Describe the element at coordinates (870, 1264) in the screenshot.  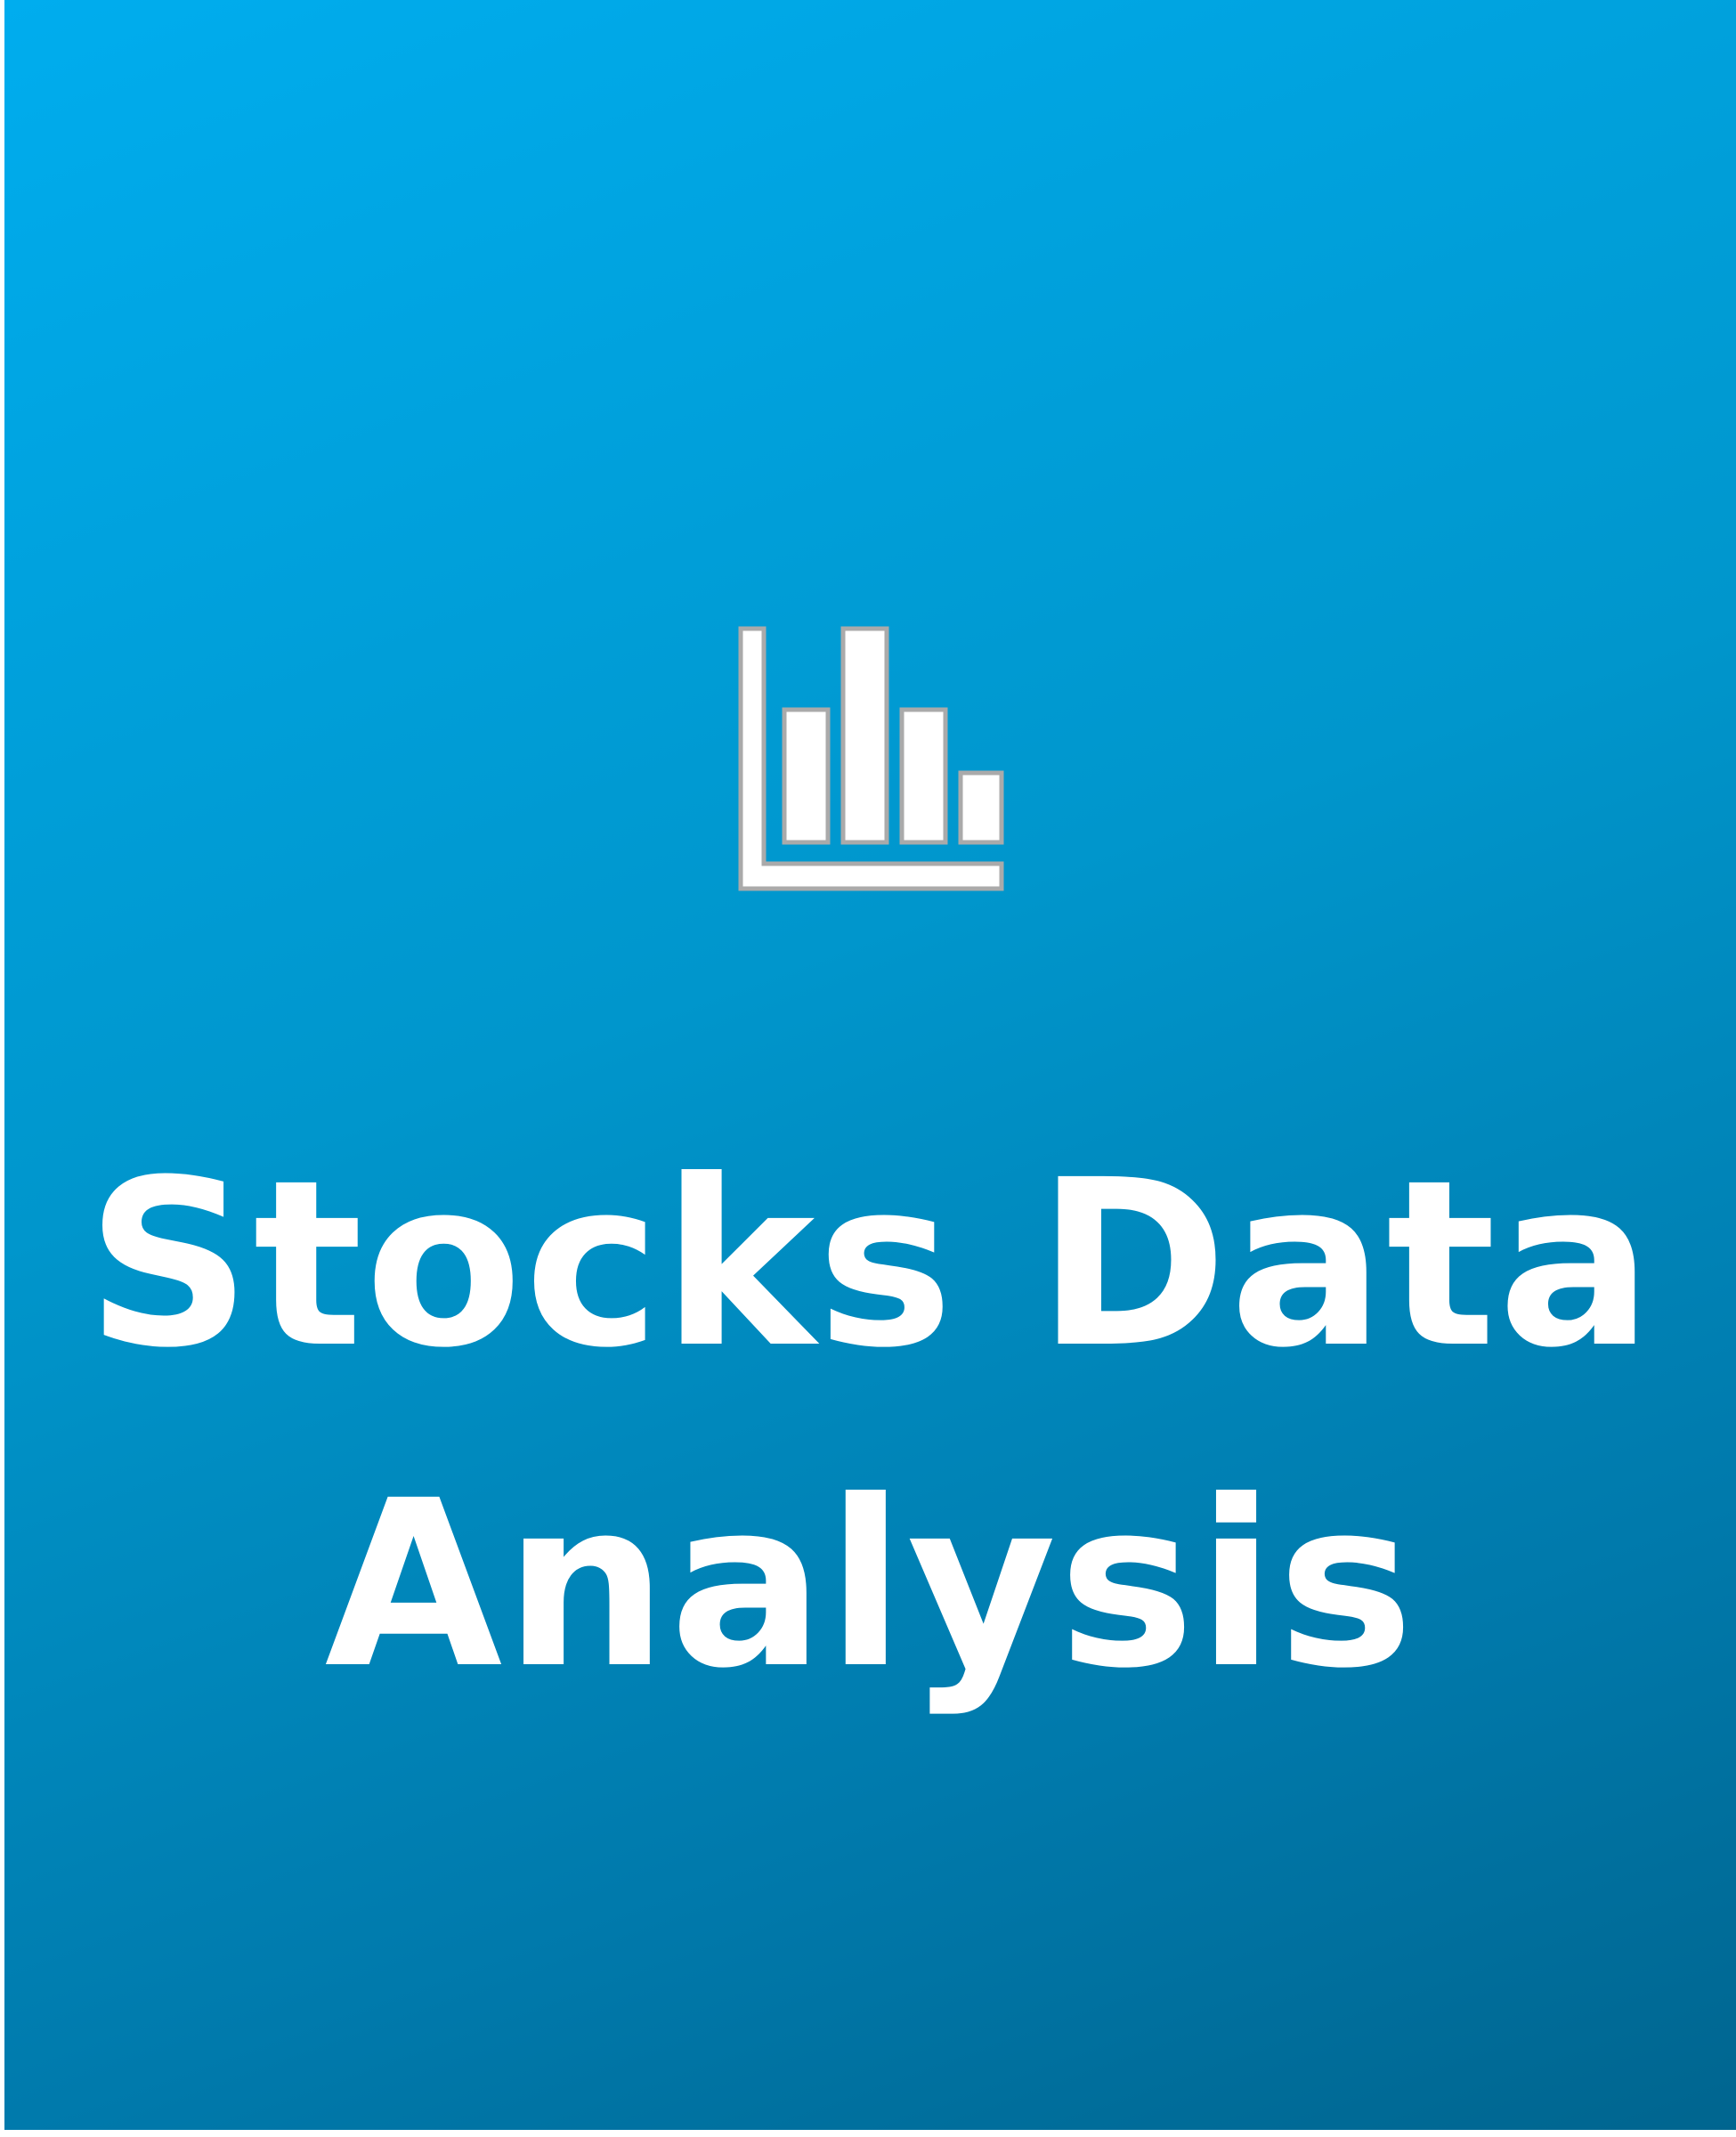
I see `title-line-1: Stocks Data` at that location.